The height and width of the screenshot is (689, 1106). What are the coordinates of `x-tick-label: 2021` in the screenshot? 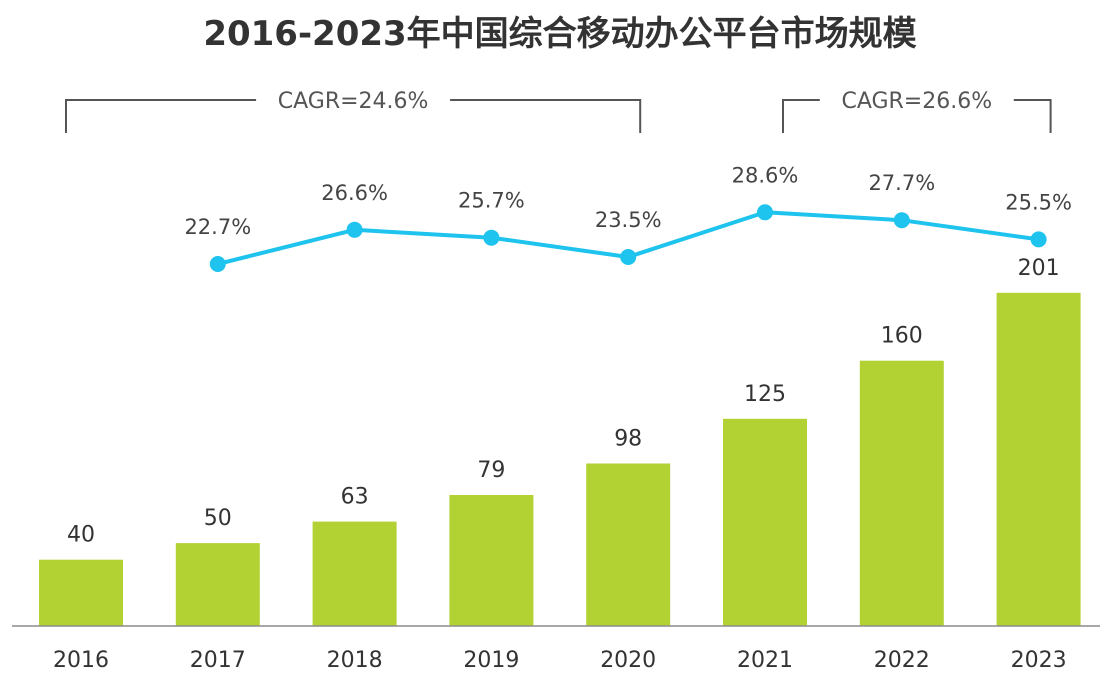 It's located at (765, 660).